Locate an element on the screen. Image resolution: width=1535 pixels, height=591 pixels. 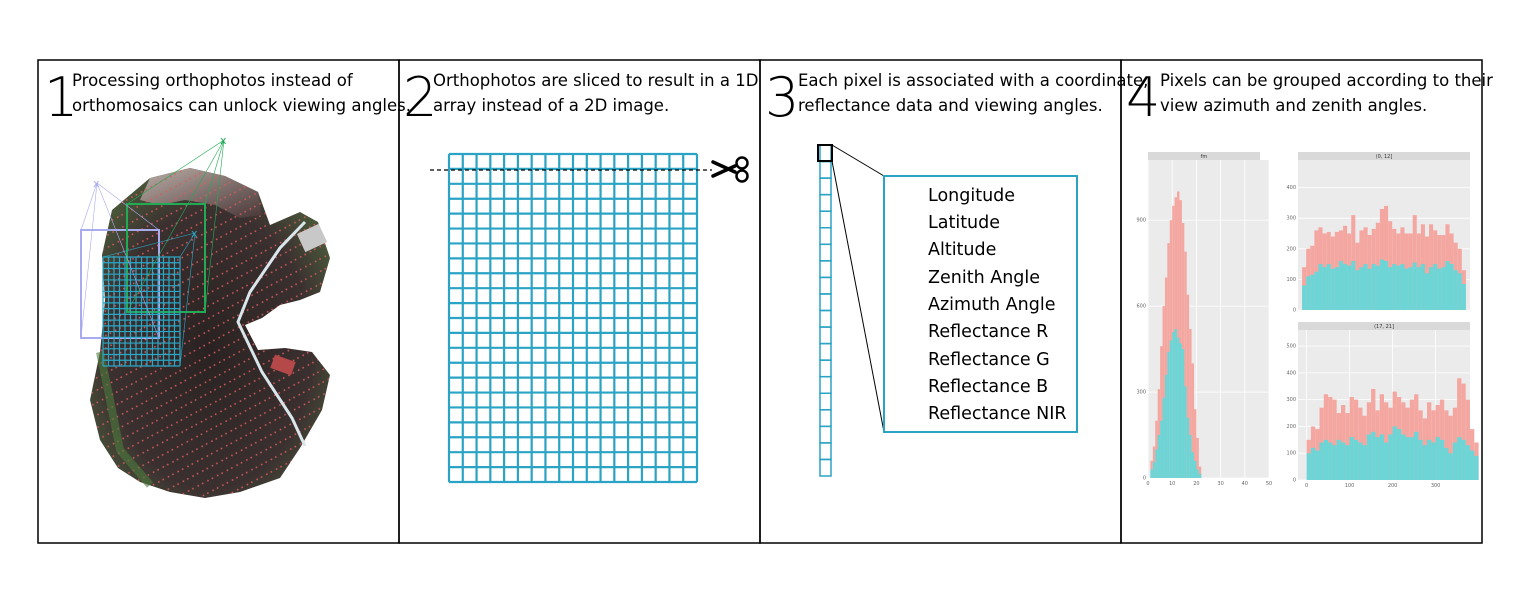
attribute-item: Reflectance R is located at coordinates (988, 332).